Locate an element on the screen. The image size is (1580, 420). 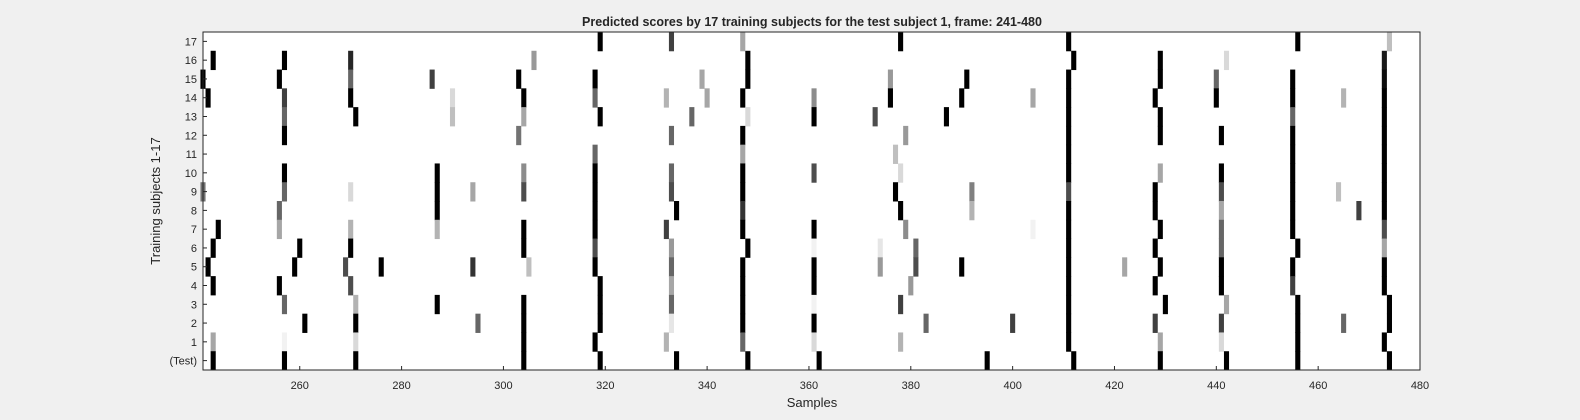
y-tick-label: 8 is located at coordinates (194, 211).